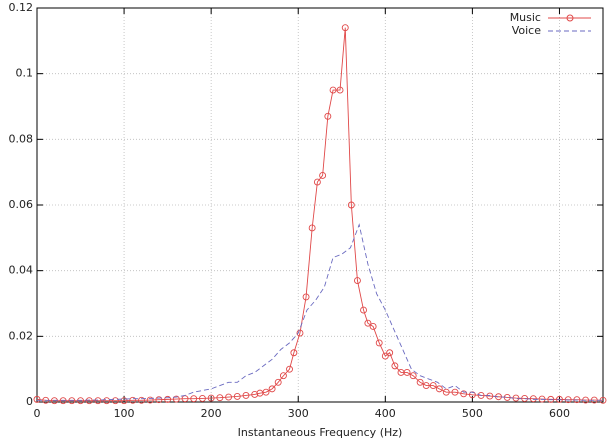 The height and width of the screenshot is (440, 610). Describe the element at coordinates (25, 73) in the screenshot. I see `y-tick-label: 0.1` at that location.